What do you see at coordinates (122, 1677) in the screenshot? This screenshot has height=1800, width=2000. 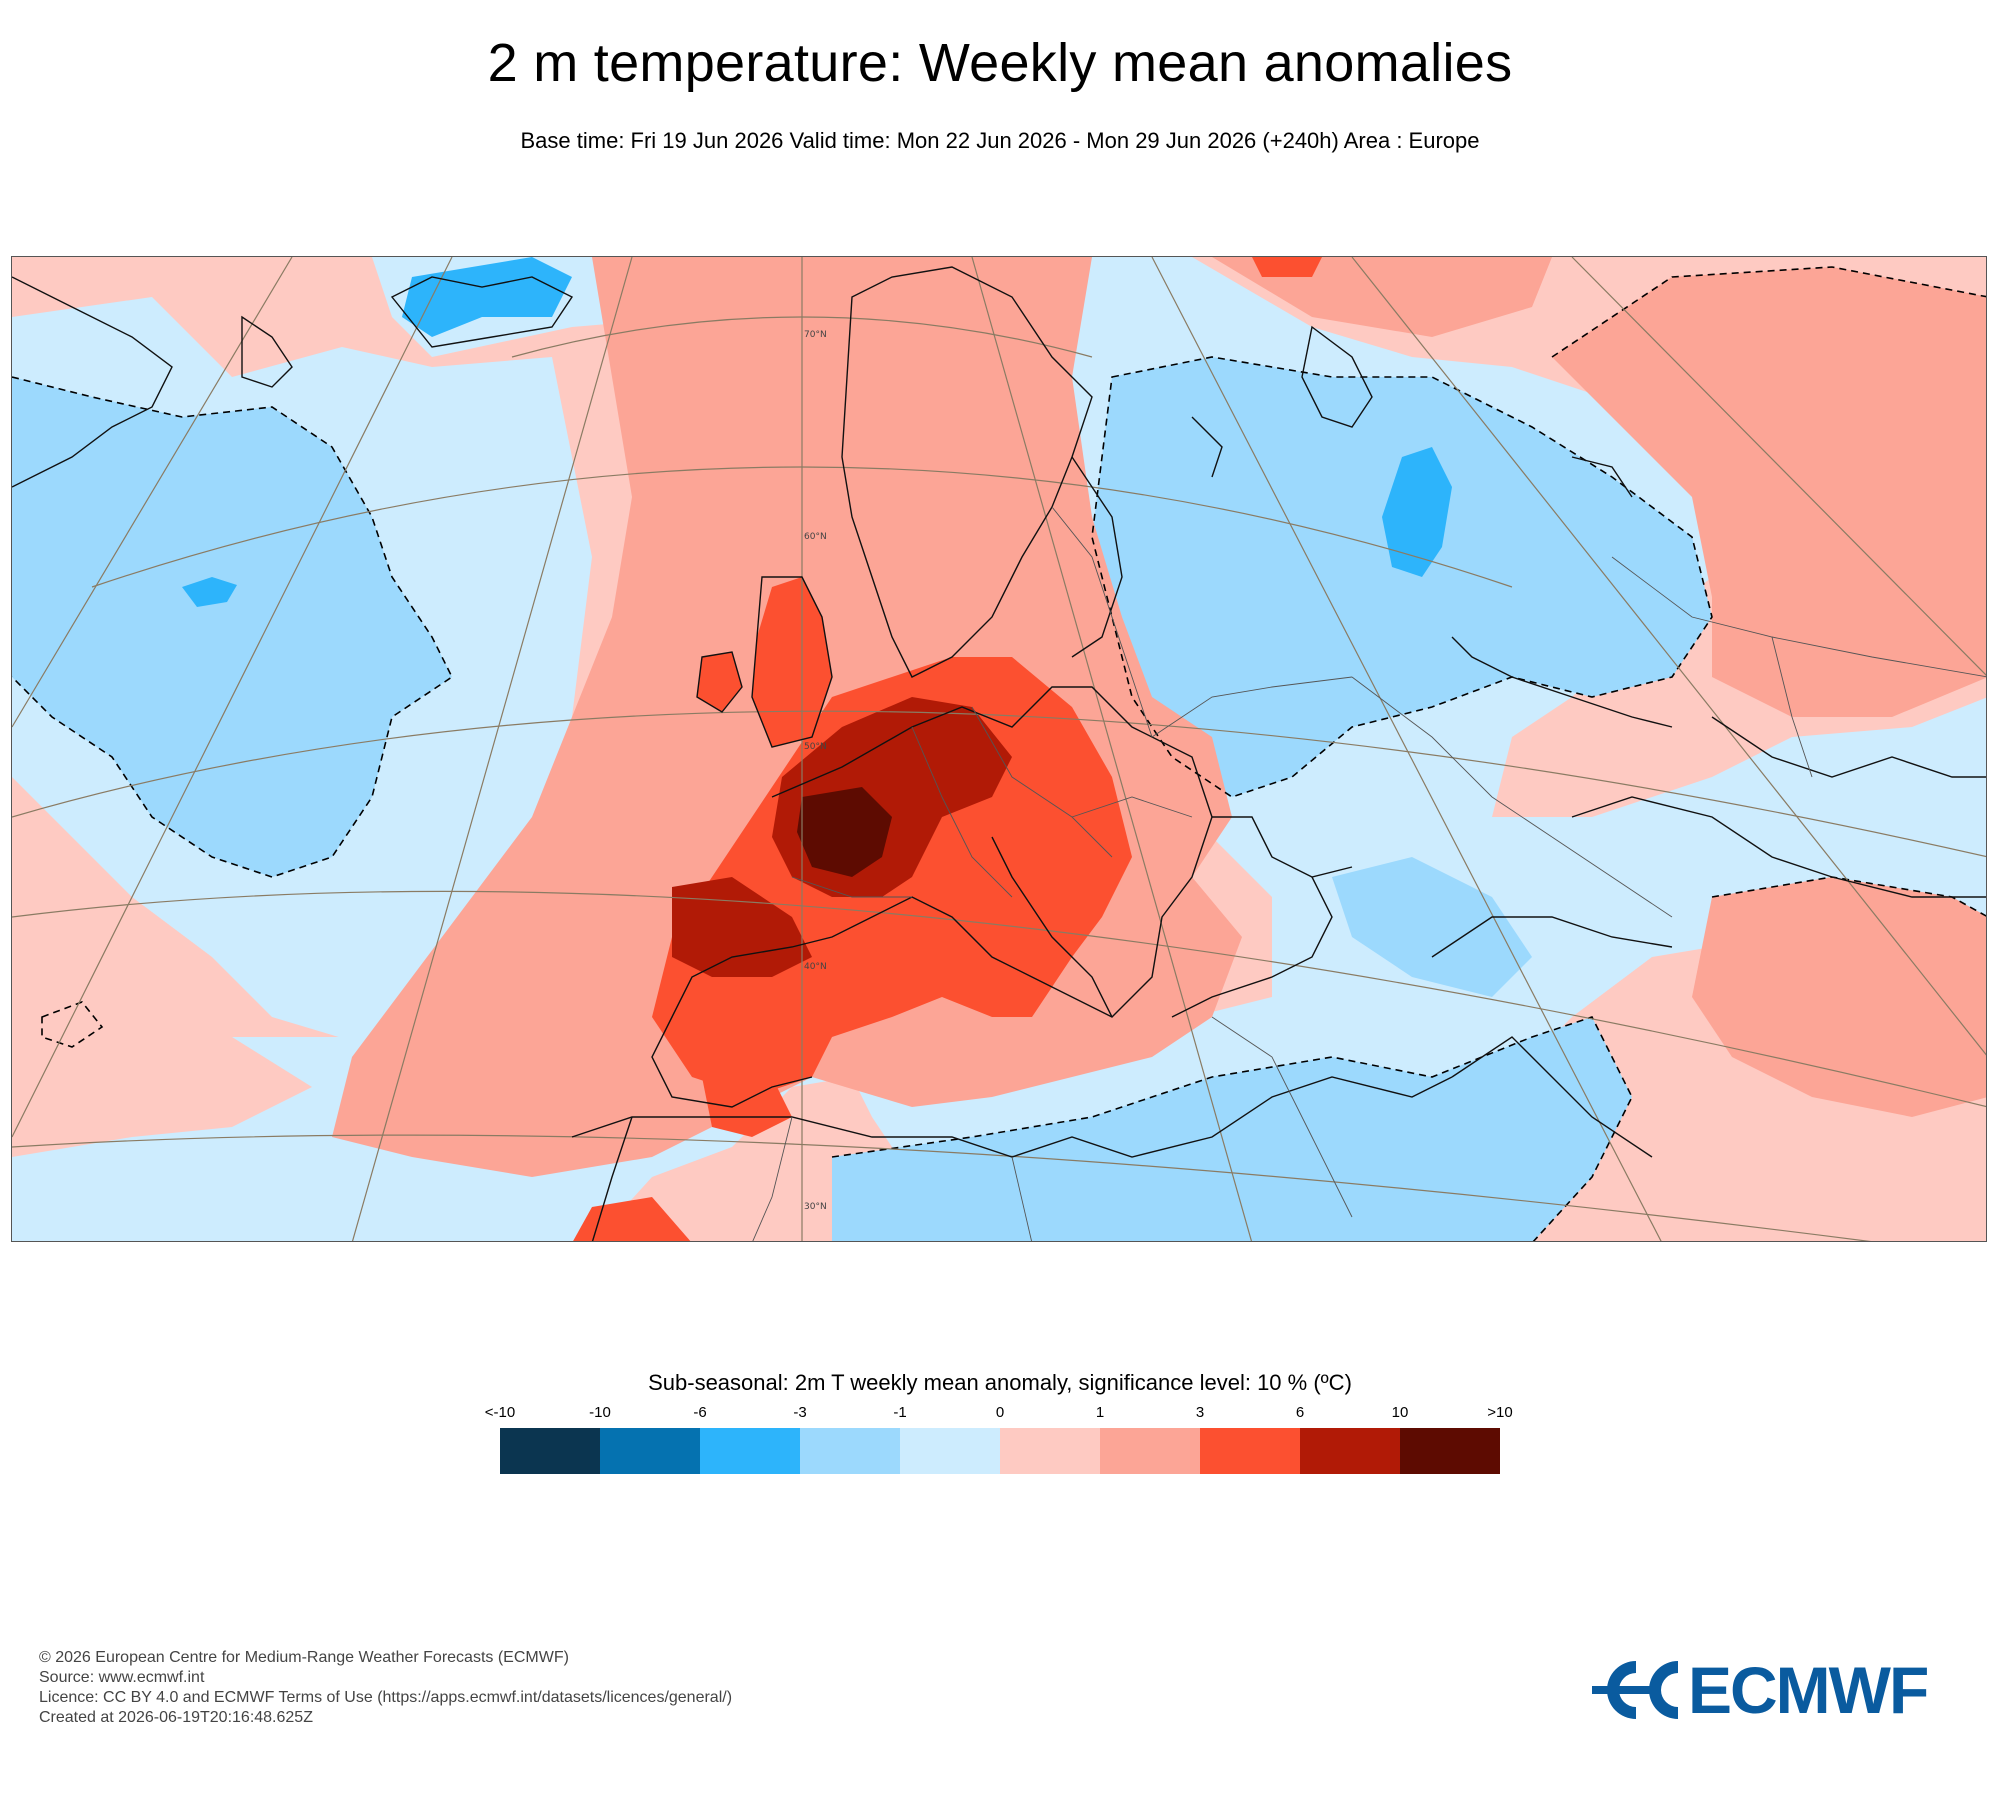 I see `footer-source: Source: www.ecmwf.int` at bounding box center [122, 1677].